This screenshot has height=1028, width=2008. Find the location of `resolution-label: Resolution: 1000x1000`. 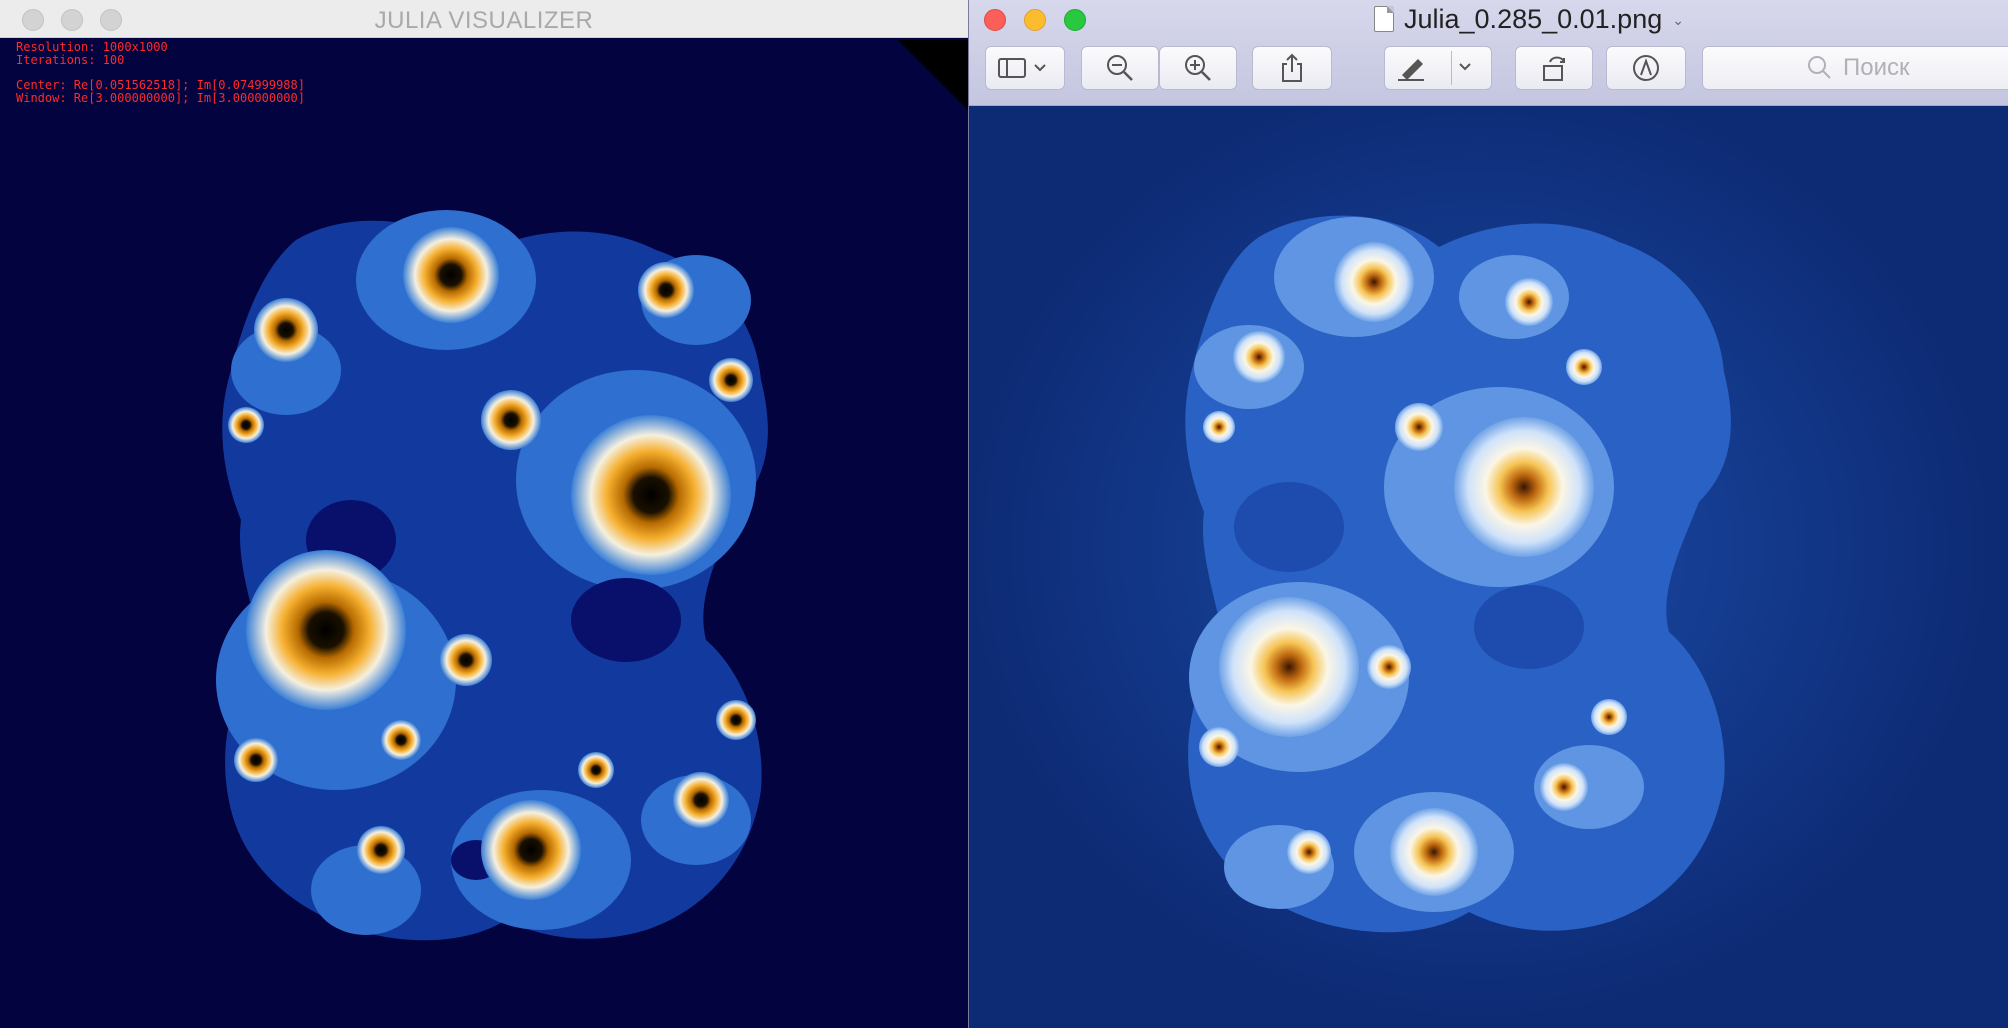

resolution-label: Resolution: 1000x1000 is located at coordinates (92, 47).